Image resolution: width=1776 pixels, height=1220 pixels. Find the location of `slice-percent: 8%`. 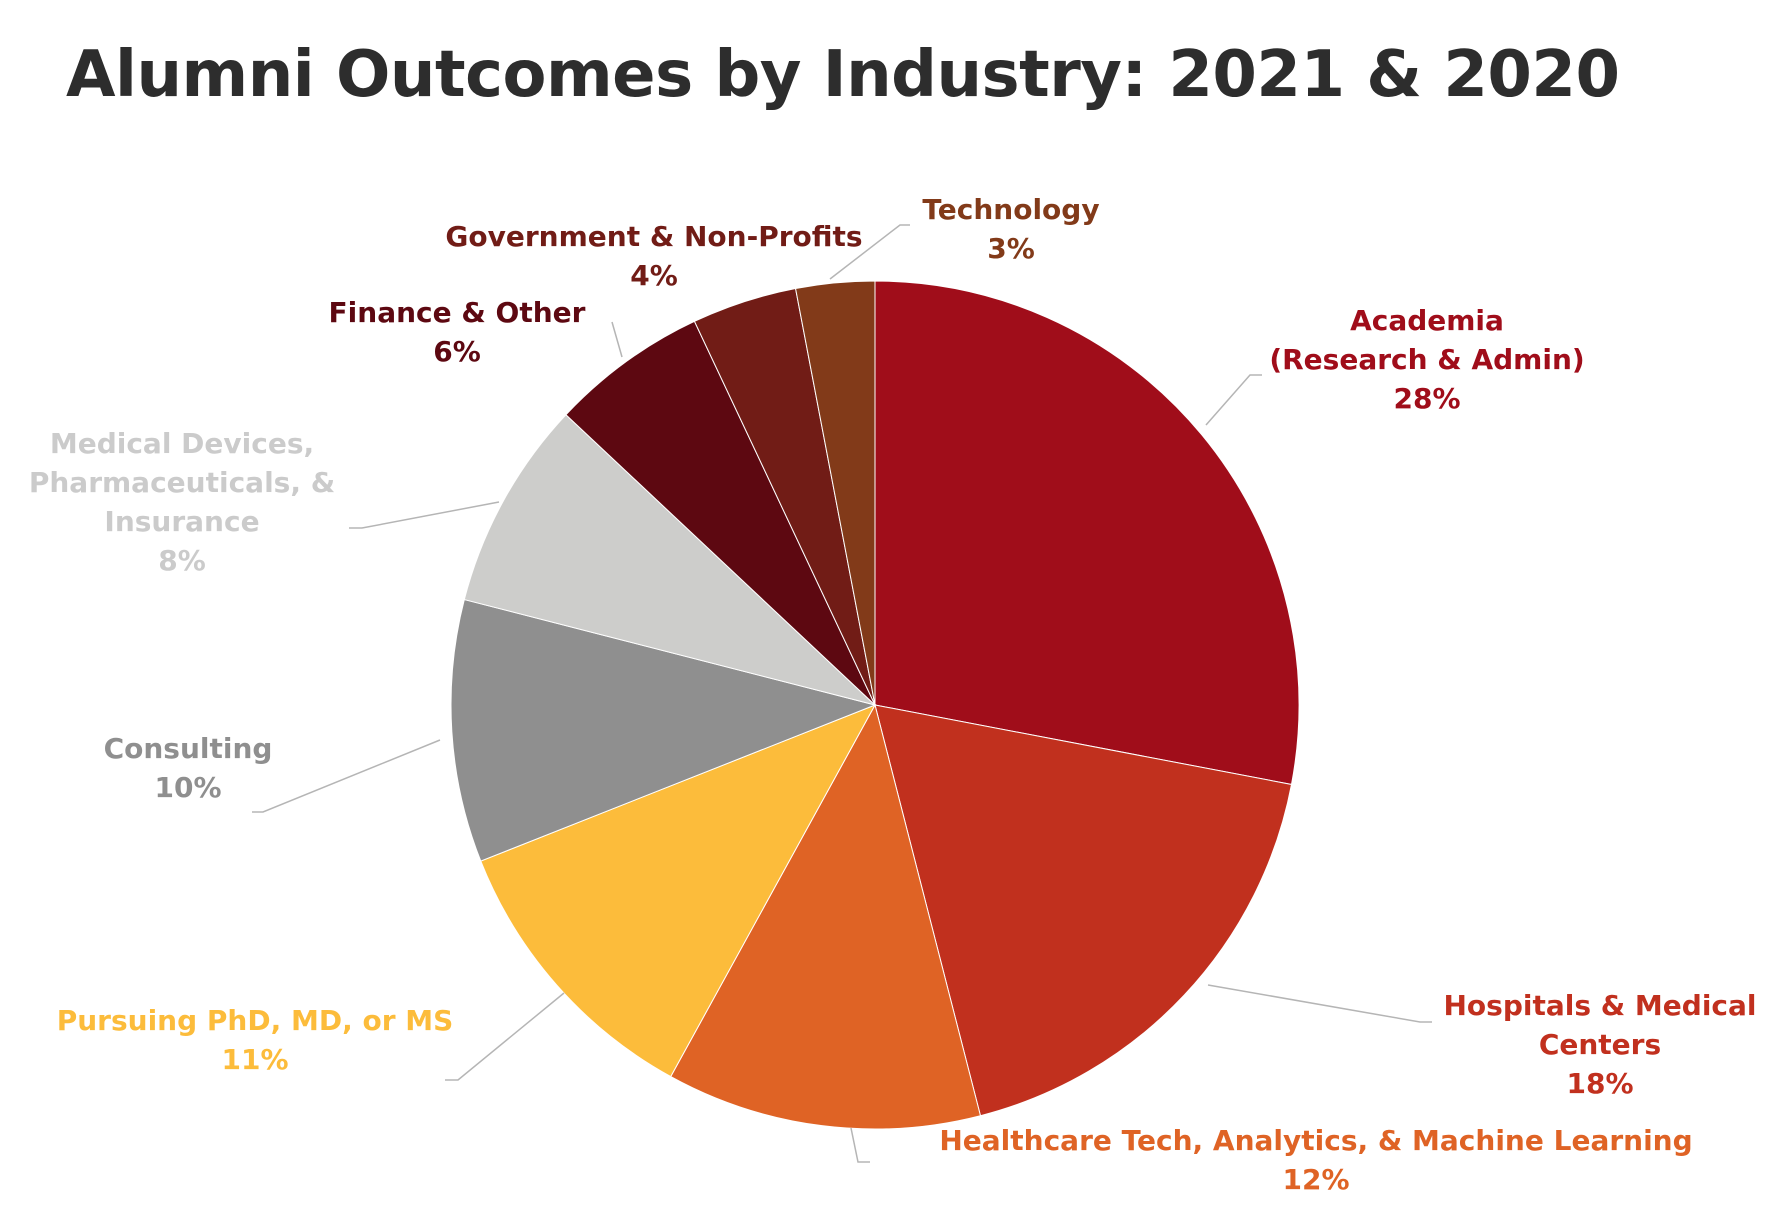

slice-percent: 8% is located at coordinates (182, 560).